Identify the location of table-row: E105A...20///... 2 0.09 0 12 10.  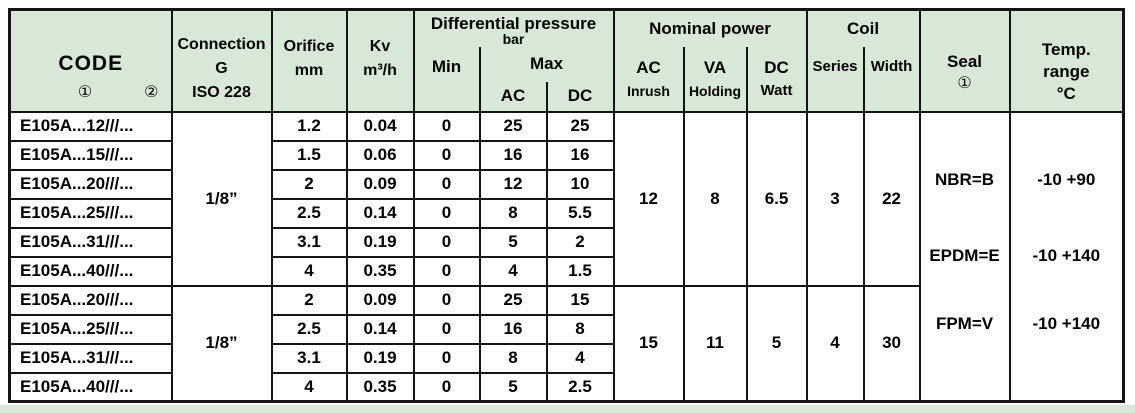
(566, 184).